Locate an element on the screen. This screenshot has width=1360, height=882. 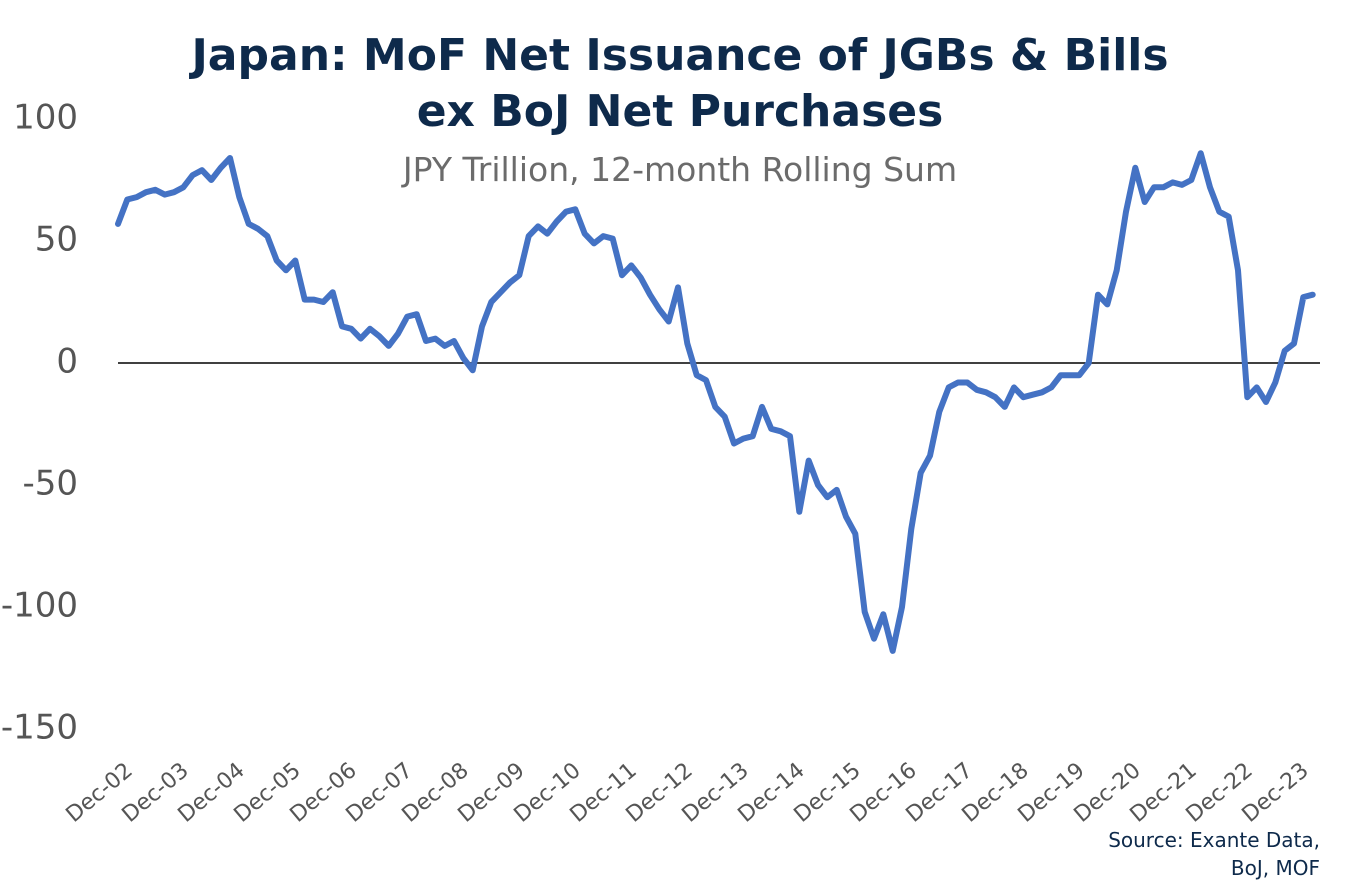
y-tick-label: 50 is located at coordinates (56, 240).